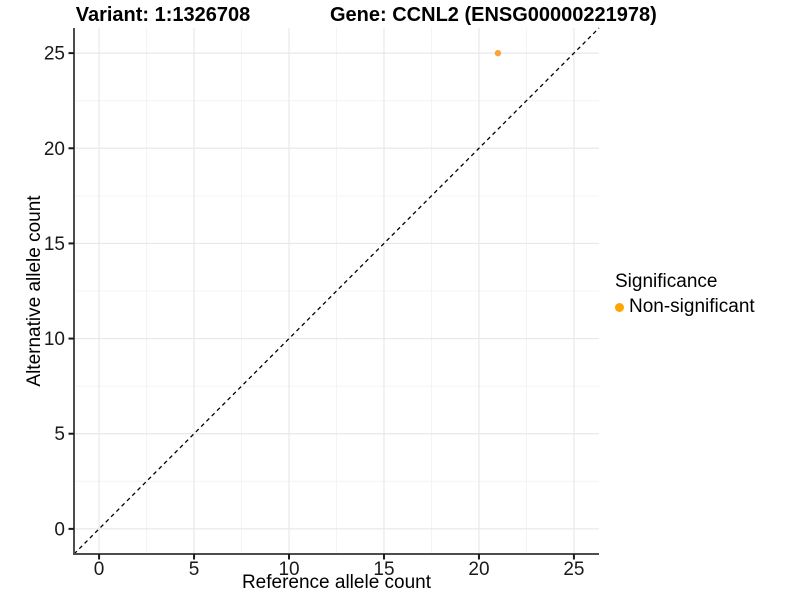  I want to click on x-tick-label: 20, so click(478, 569).